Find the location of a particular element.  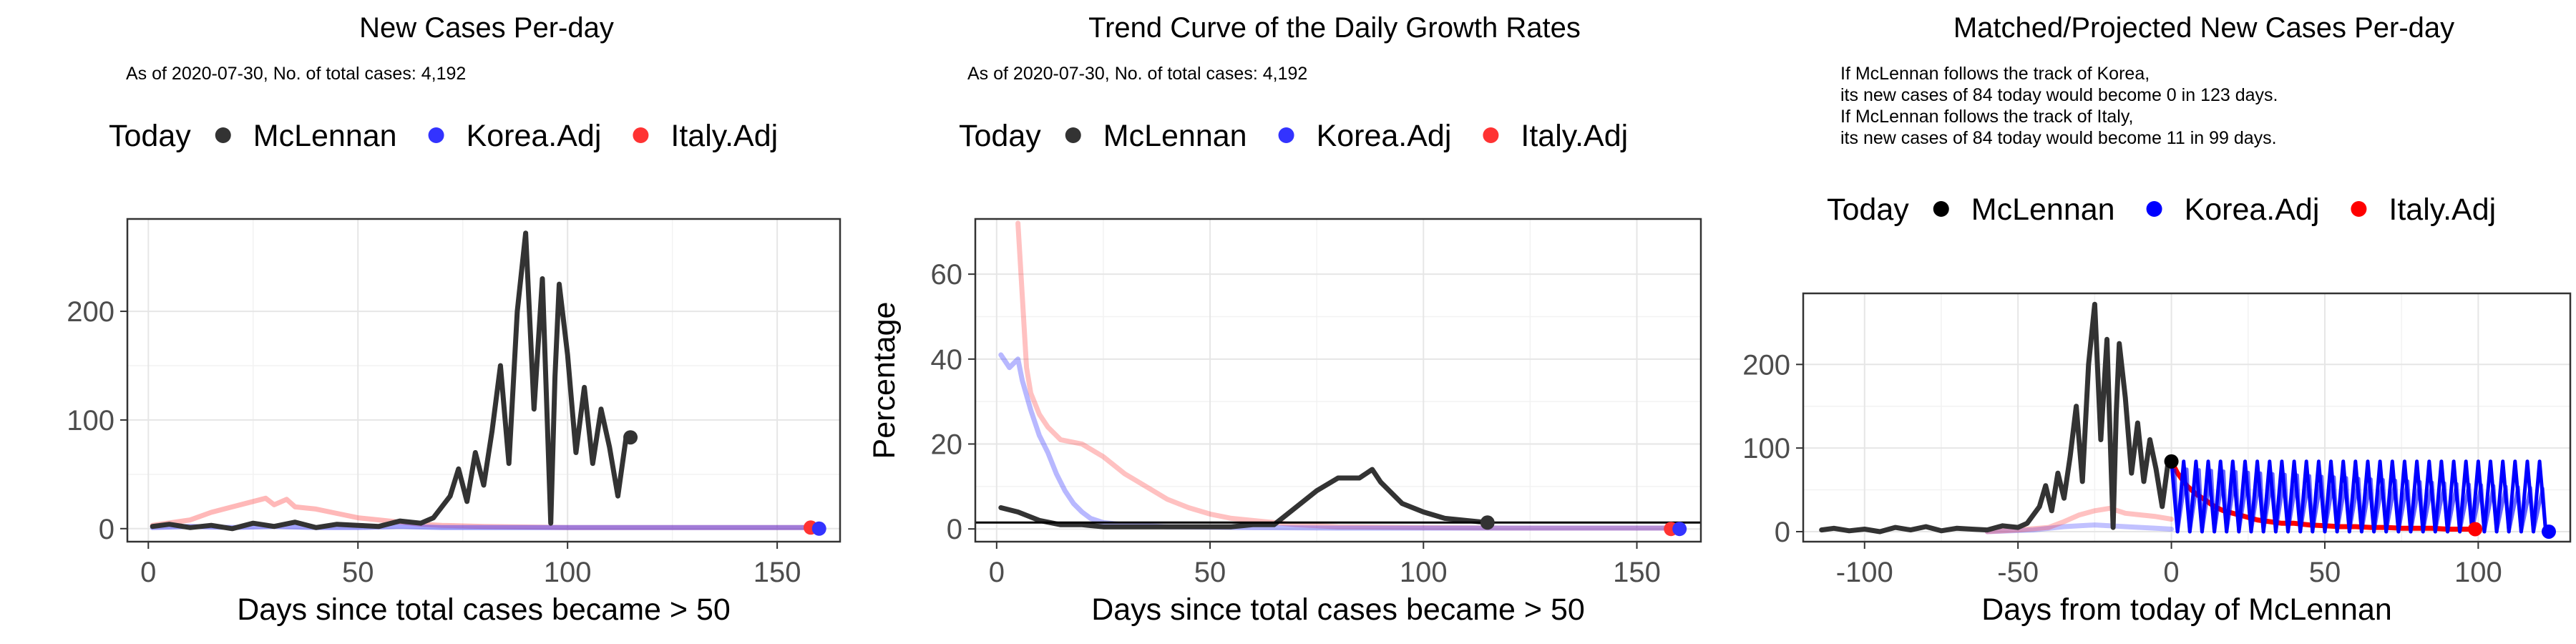

chart-title: New Cases Per-day is located at coordinates (486, 28).